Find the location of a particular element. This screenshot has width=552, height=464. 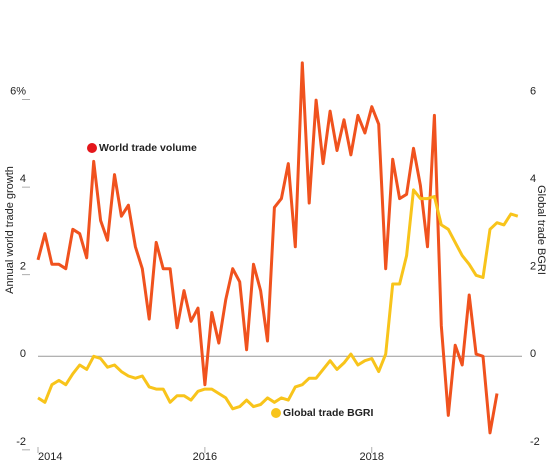

y2-tick-label: -2 is located at coordinates (535, 442).